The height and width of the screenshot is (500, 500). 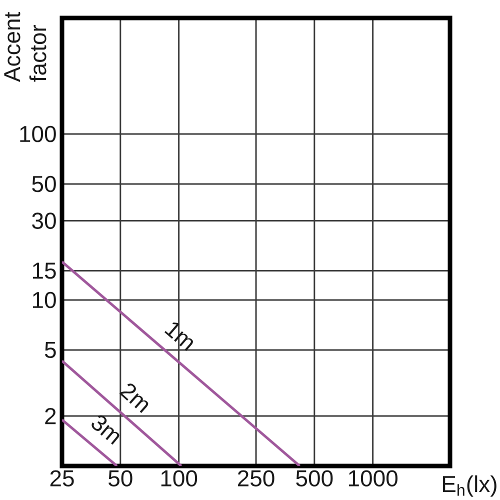 What do you see at coordinates (469, 486) in the screenshot?
I see `x-axis-title: E$_{h}$(lx)` at bounding box center [469, 486].